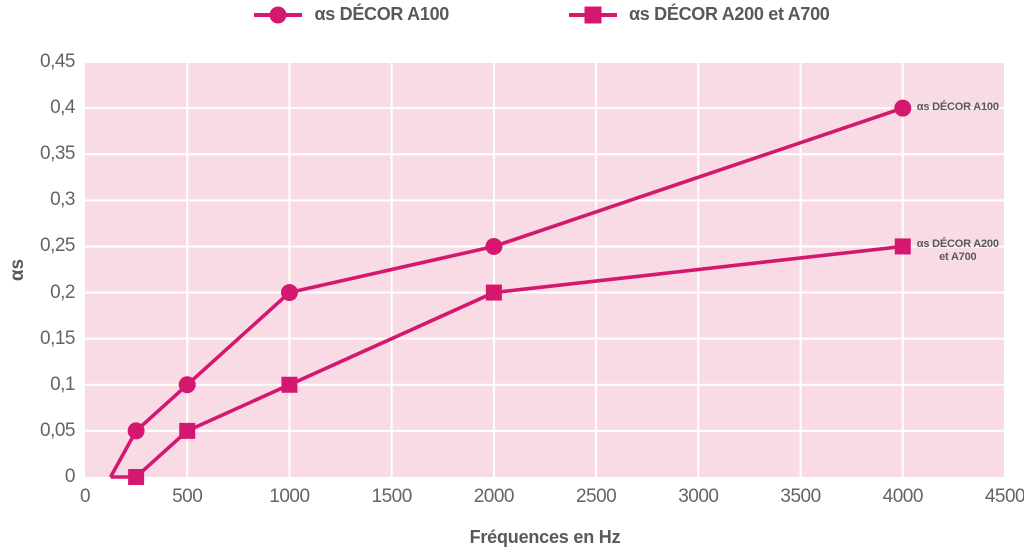 Image resolution: width=1024 pixels, height=557 pixels. Describe the element at coordinates (62, 292) in the screenshot. I see `y-tick-label: 0,2` at that location.